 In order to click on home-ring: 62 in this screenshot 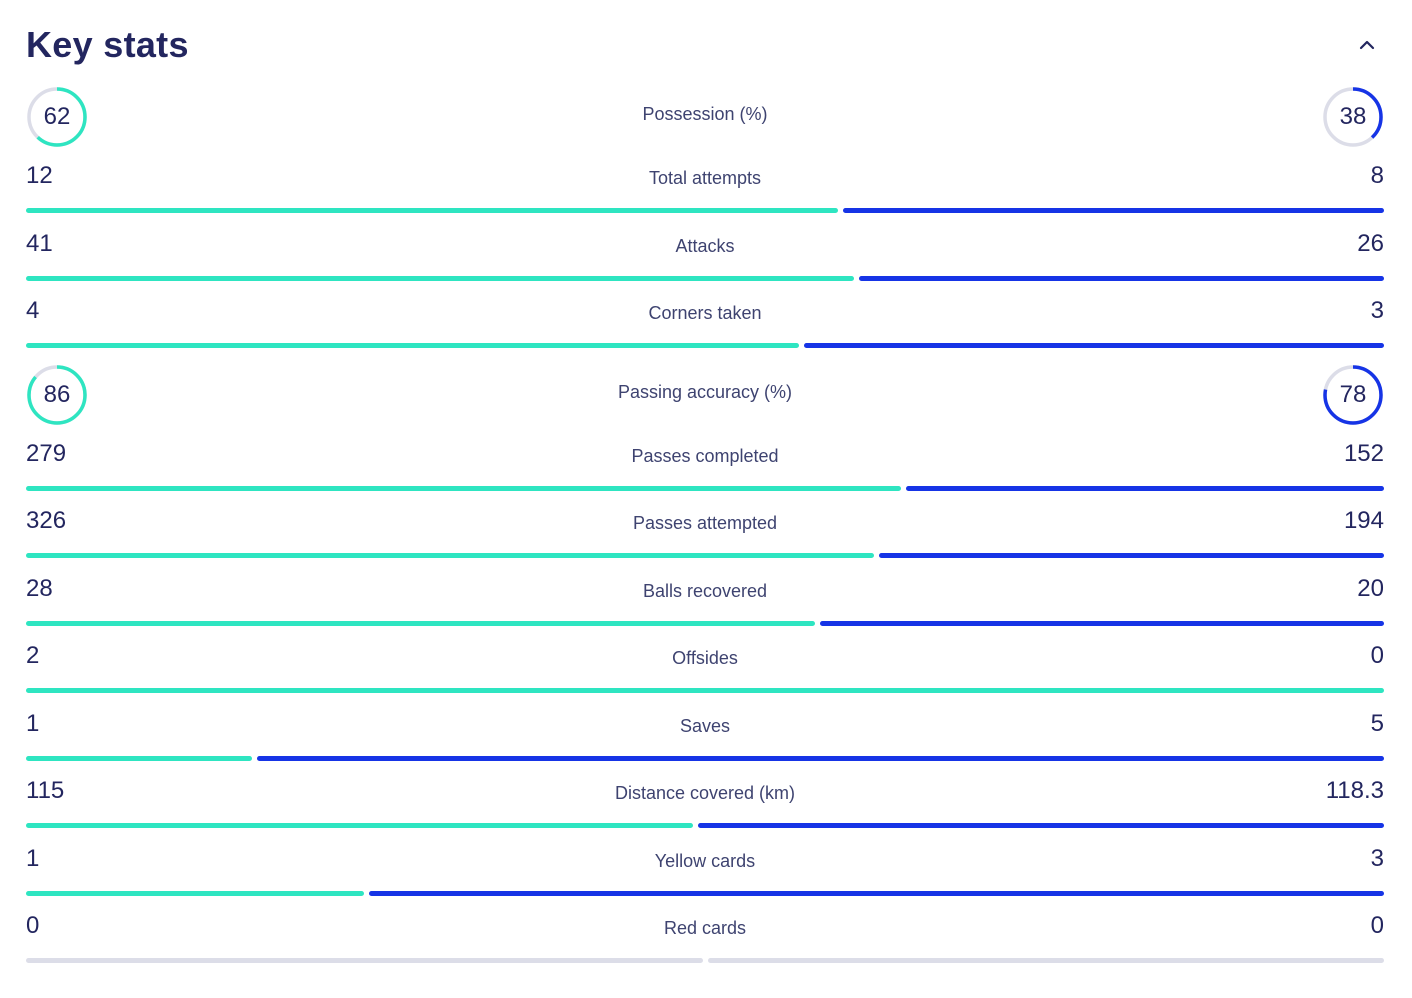, I will do `click(57, 117)`.